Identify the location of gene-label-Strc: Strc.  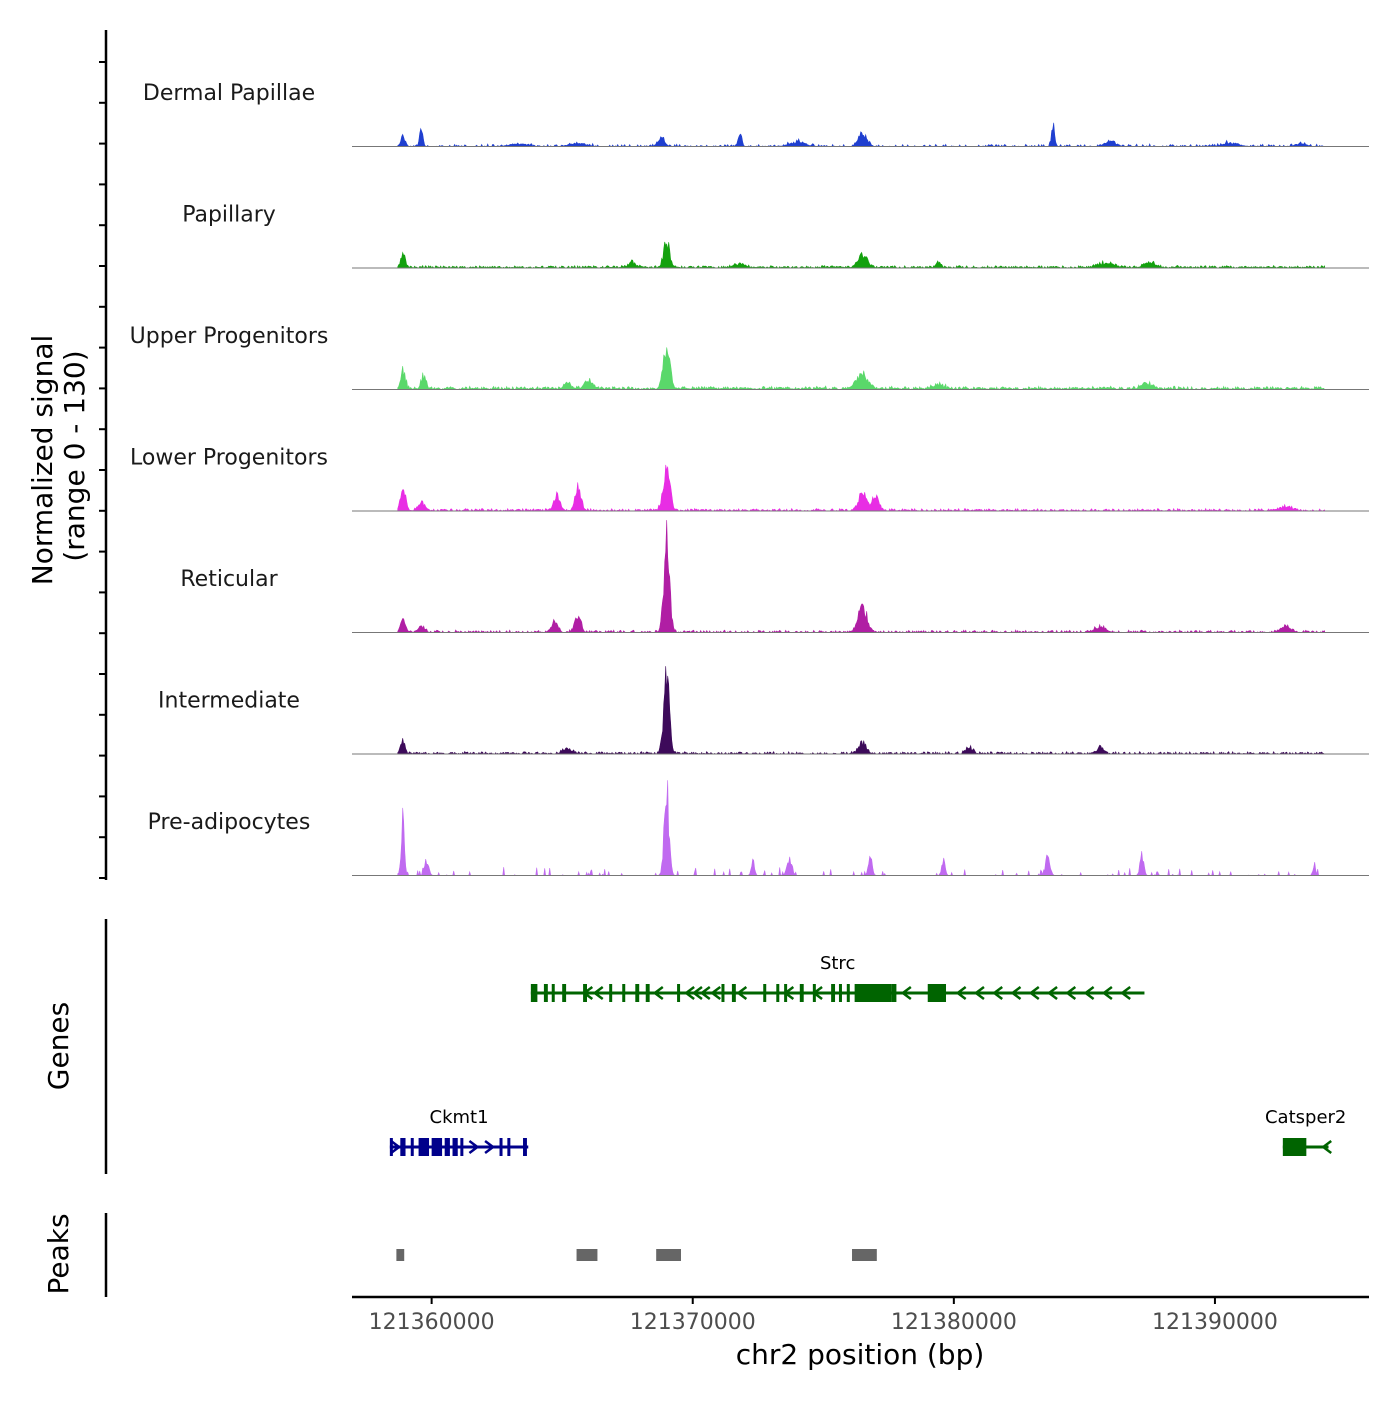
(837, 963).